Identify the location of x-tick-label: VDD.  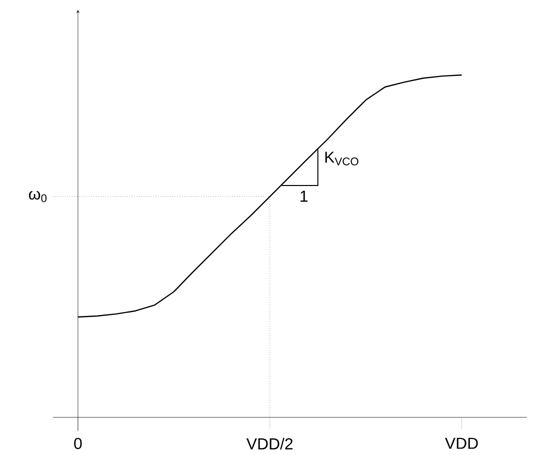
(461, 443).